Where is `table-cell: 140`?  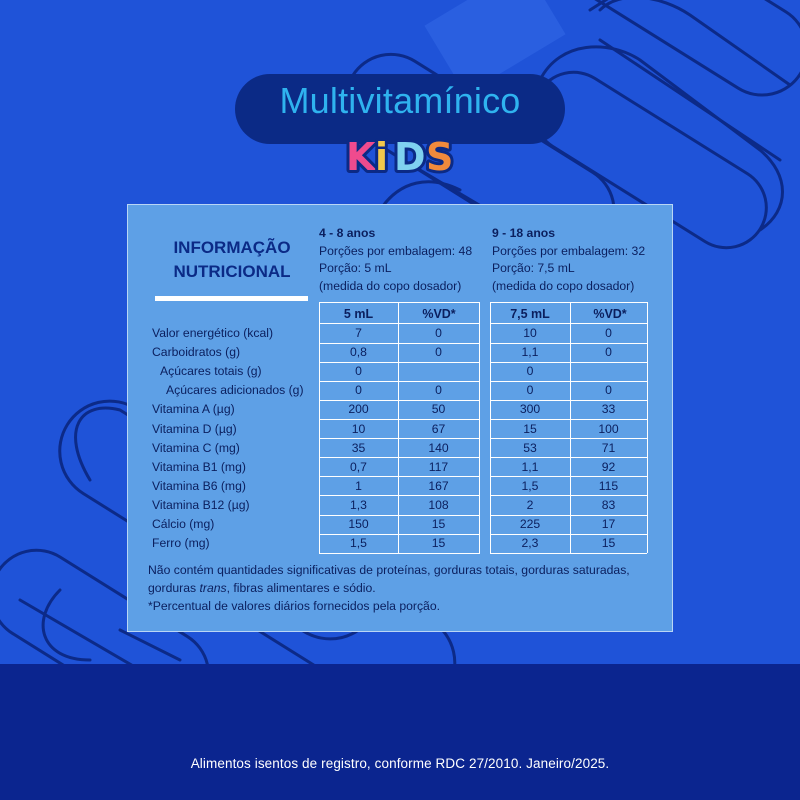
table-cell: 140 is located at coordinates (438, 447).